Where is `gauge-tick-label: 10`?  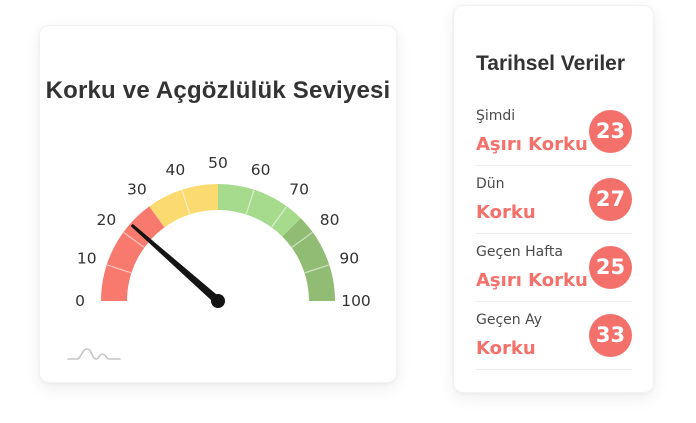
gauge-tick-label: 10 is located at coordinates (87, 258).